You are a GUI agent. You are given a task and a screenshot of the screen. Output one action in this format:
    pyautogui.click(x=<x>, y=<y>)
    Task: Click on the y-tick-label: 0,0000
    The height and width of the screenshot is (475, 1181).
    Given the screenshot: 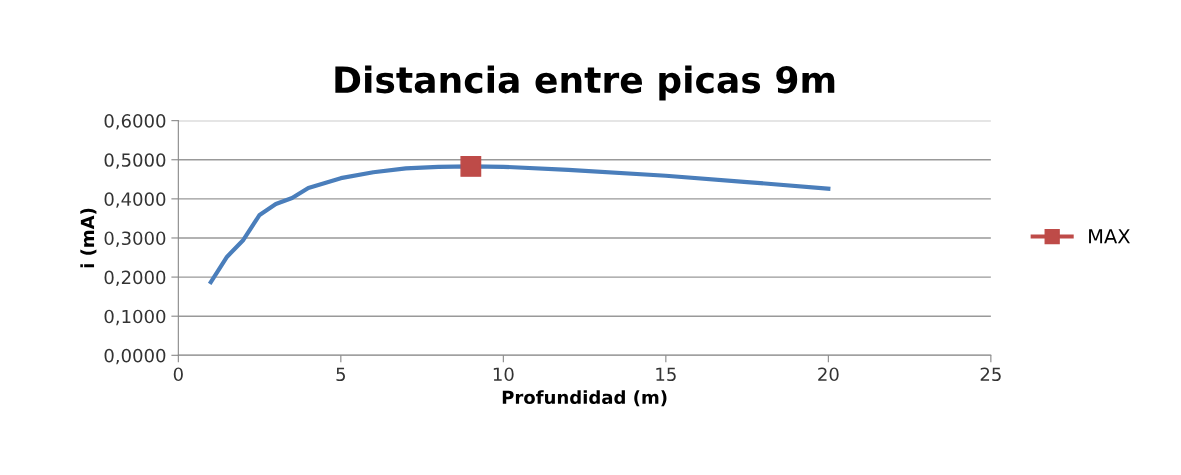 What is the action you would take?
    pyautogui.click(x=135, y=356)
    